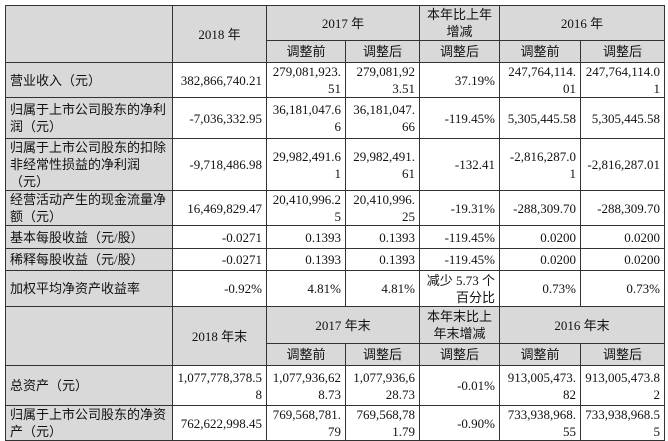  What do you see at coordinates (459, 164) in the screenshot?
I see `value-cell: -132.41` at bounding box center [459, 164].